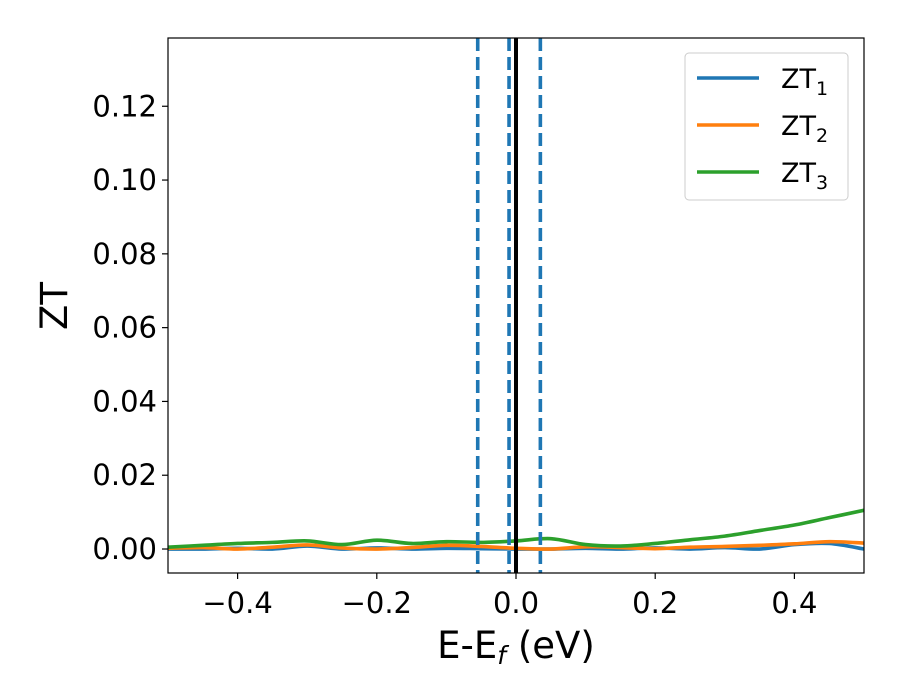 The width and height of the screenshot is (900, 700). Describe the element at coordinates (124, 180) in the screenshot. I see `y-tick-label: 0.10` at that location.